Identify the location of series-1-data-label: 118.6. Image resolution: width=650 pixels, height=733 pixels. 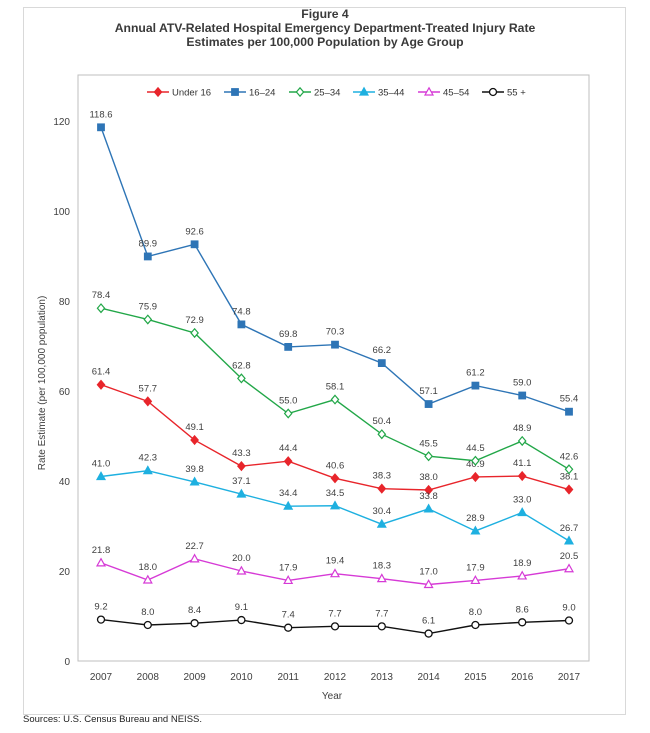
(100, 114).